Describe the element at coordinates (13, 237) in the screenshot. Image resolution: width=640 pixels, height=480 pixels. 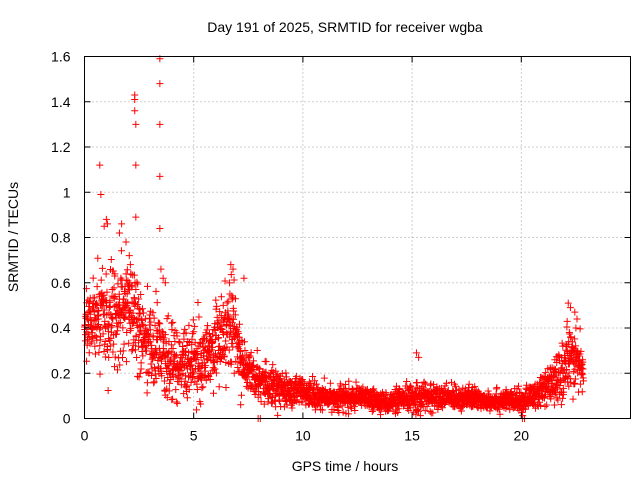
I see `y-axis-label: SRMTID / TECUs` at that location.